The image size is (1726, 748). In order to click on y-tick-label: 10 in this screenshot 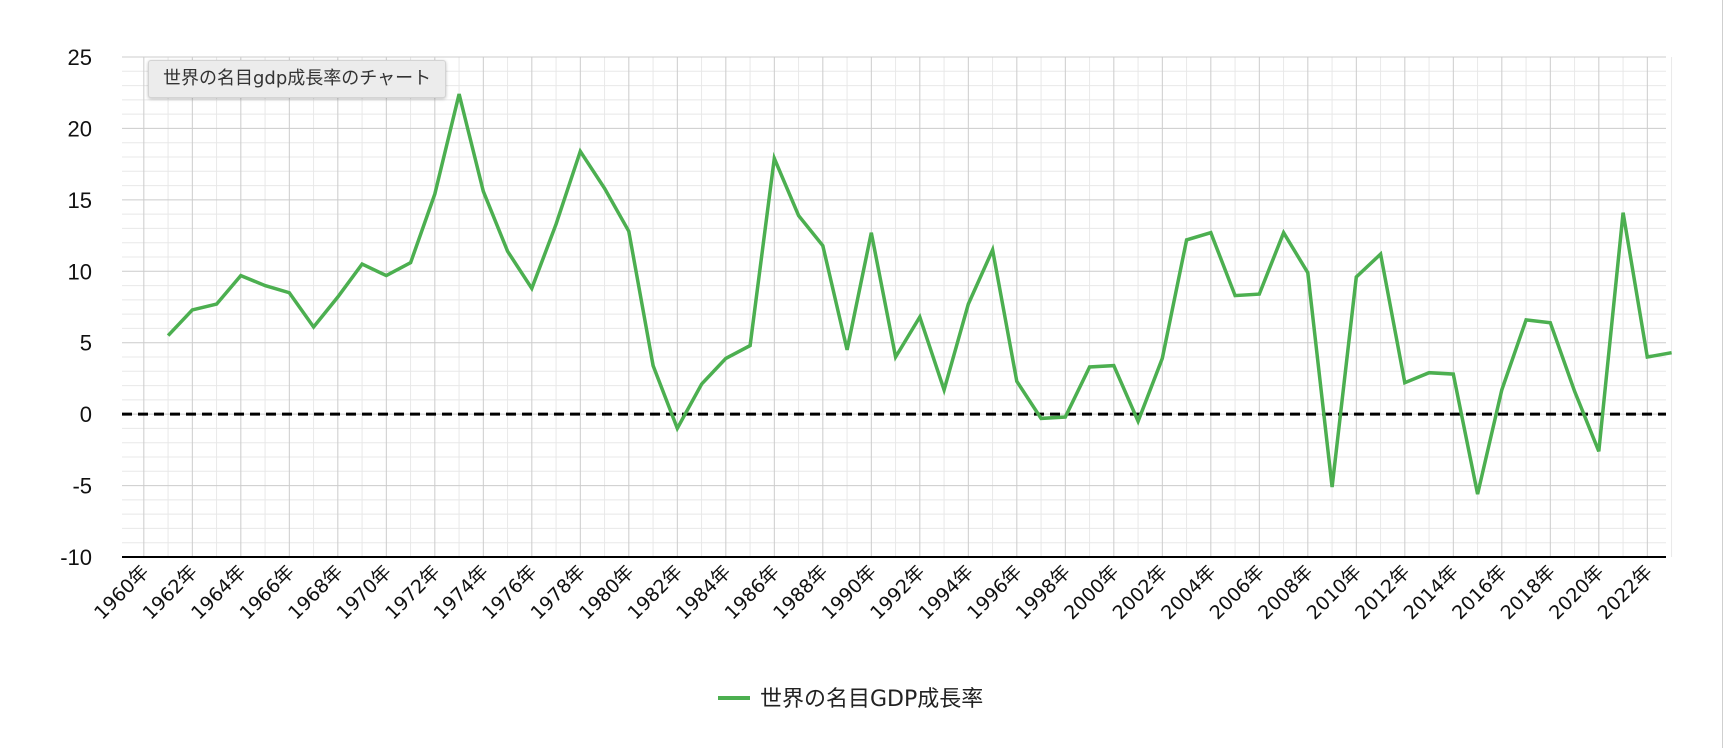, I will do `click(80, 271)`.